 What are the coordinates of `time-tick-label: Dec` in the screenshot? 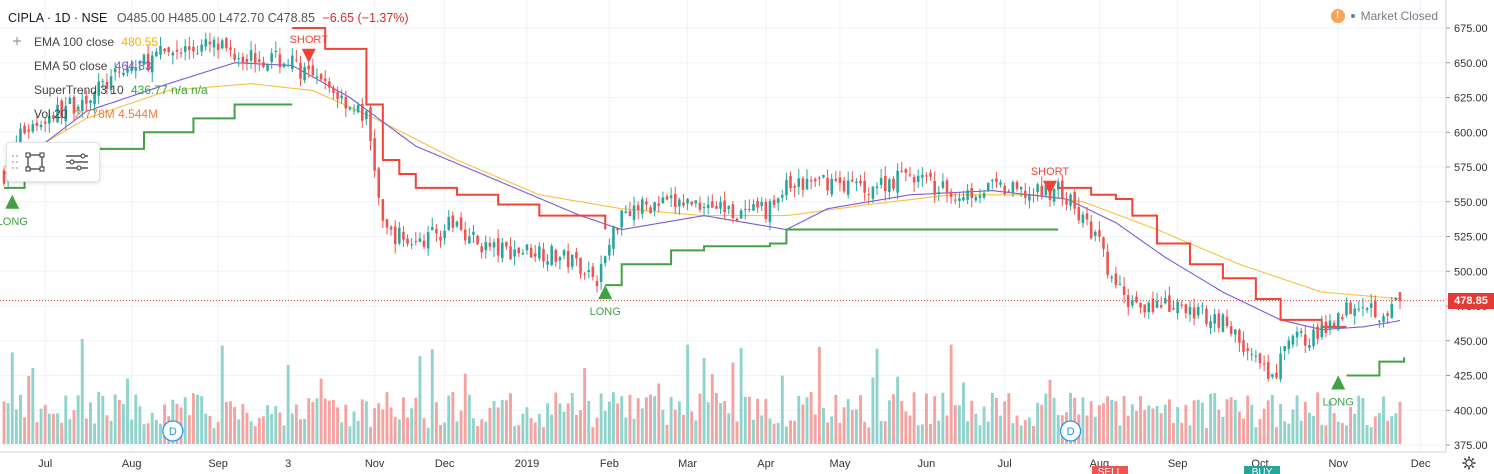 It's located at (445, 464).